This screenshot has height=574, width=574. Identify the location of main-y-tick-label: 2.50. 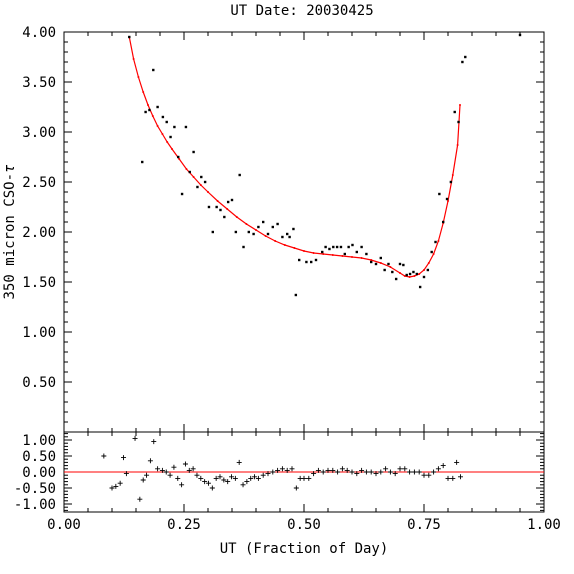
(39, 183).